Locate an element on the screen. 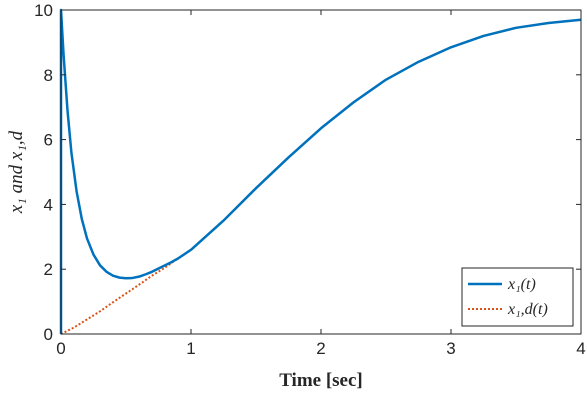  x-tick-label: 2 is located at coordinates (320, 348).